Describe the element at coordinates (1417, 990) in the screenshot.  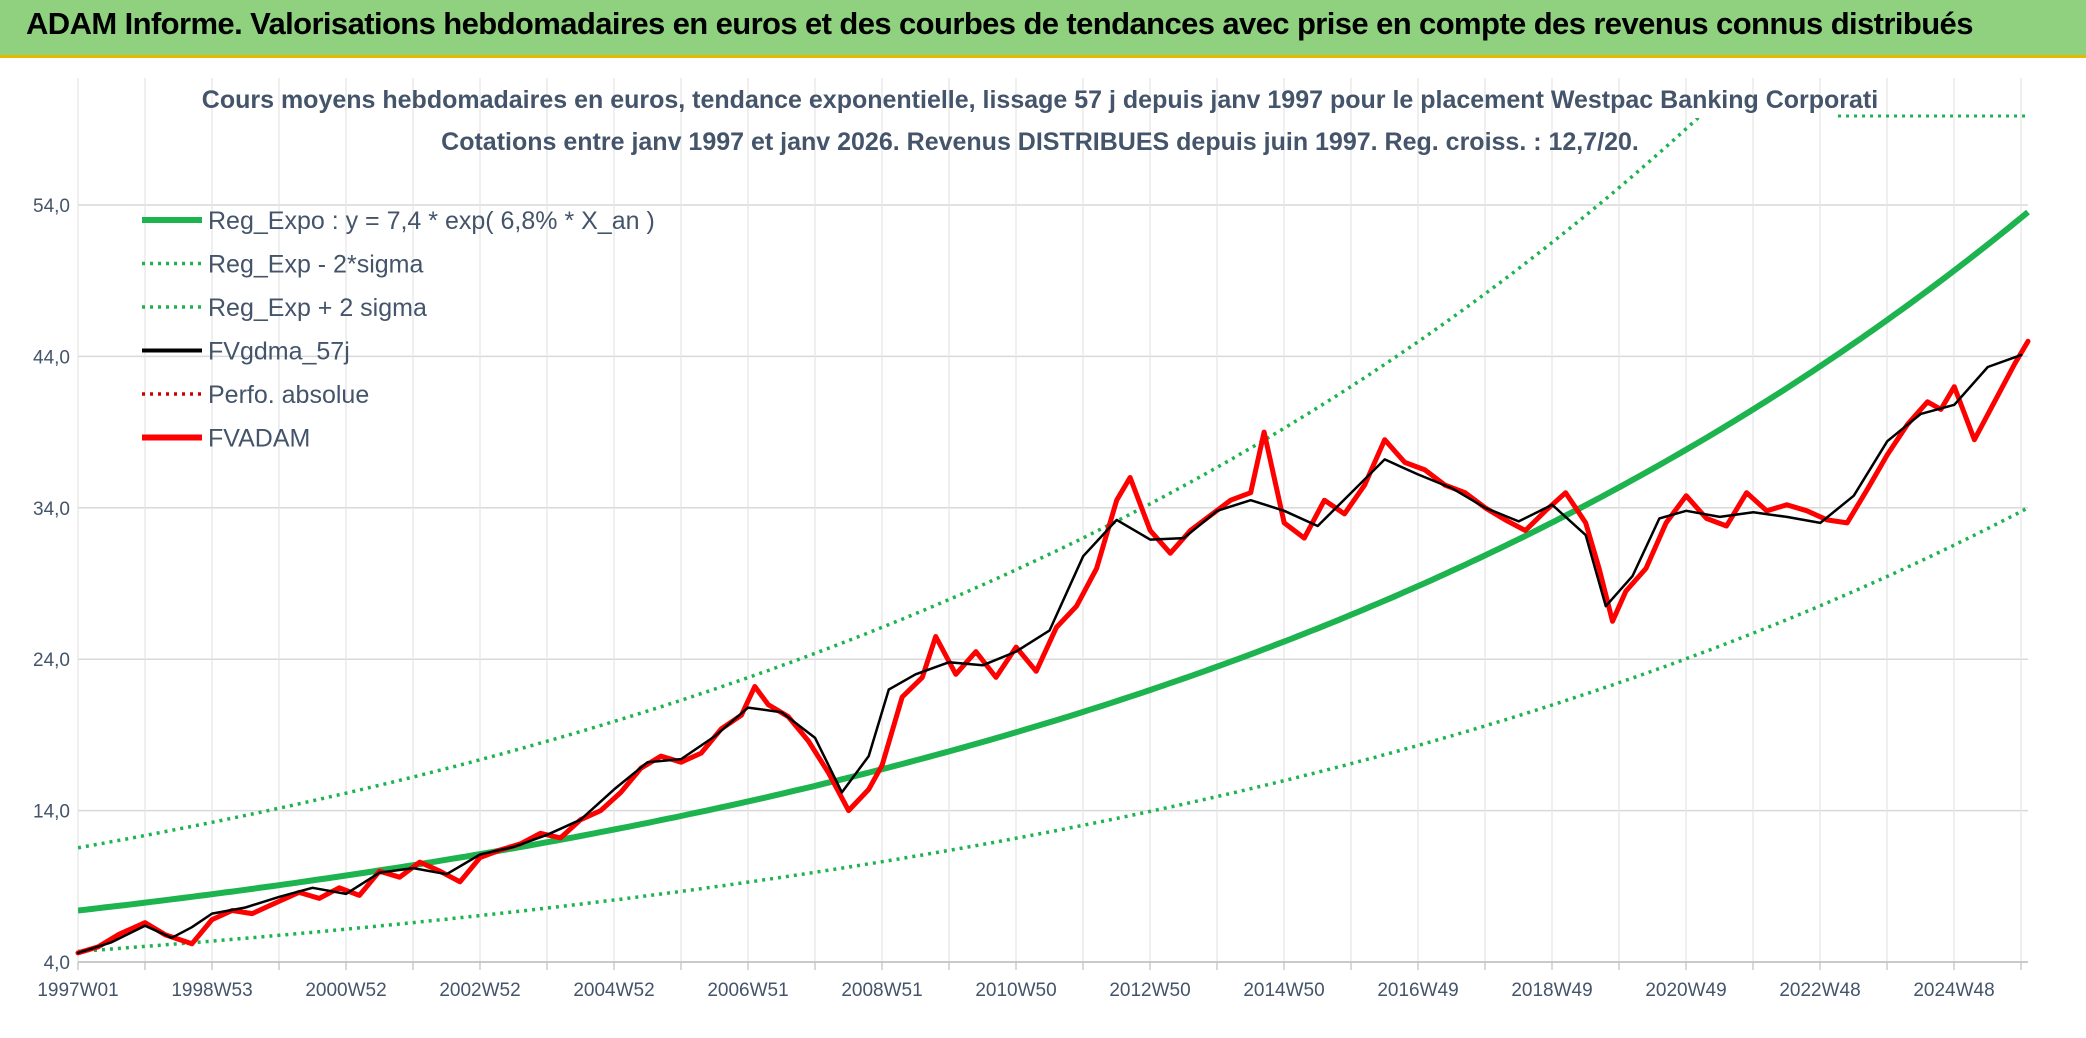
I see `x-tick-label: 2016W49` at that location.